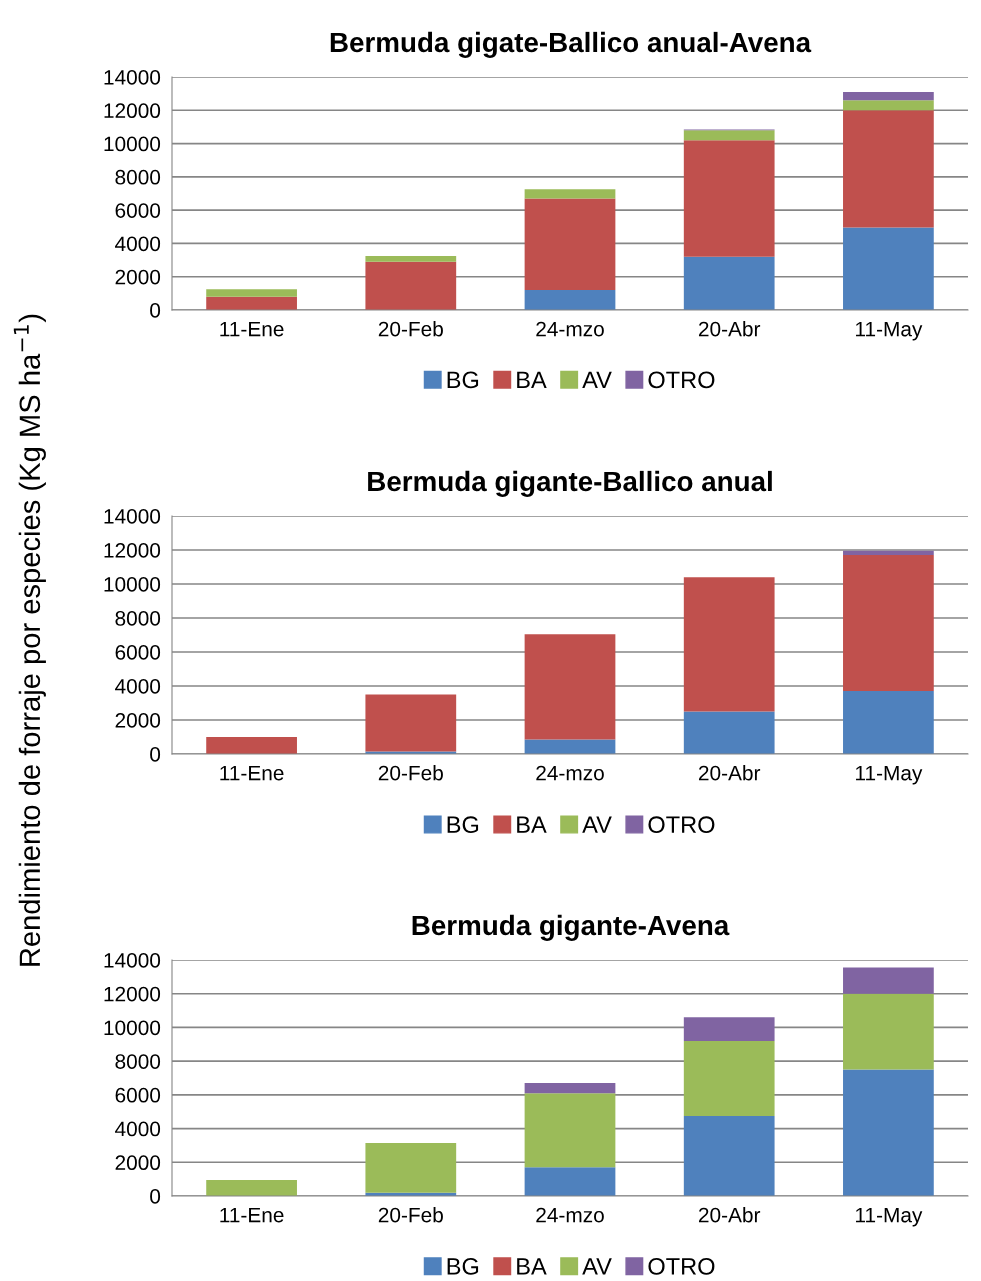 The image size is (981, 1281). I want to click on chart-title: Bermuda gigate-Ballico anual-Avena, so click(571, 44).